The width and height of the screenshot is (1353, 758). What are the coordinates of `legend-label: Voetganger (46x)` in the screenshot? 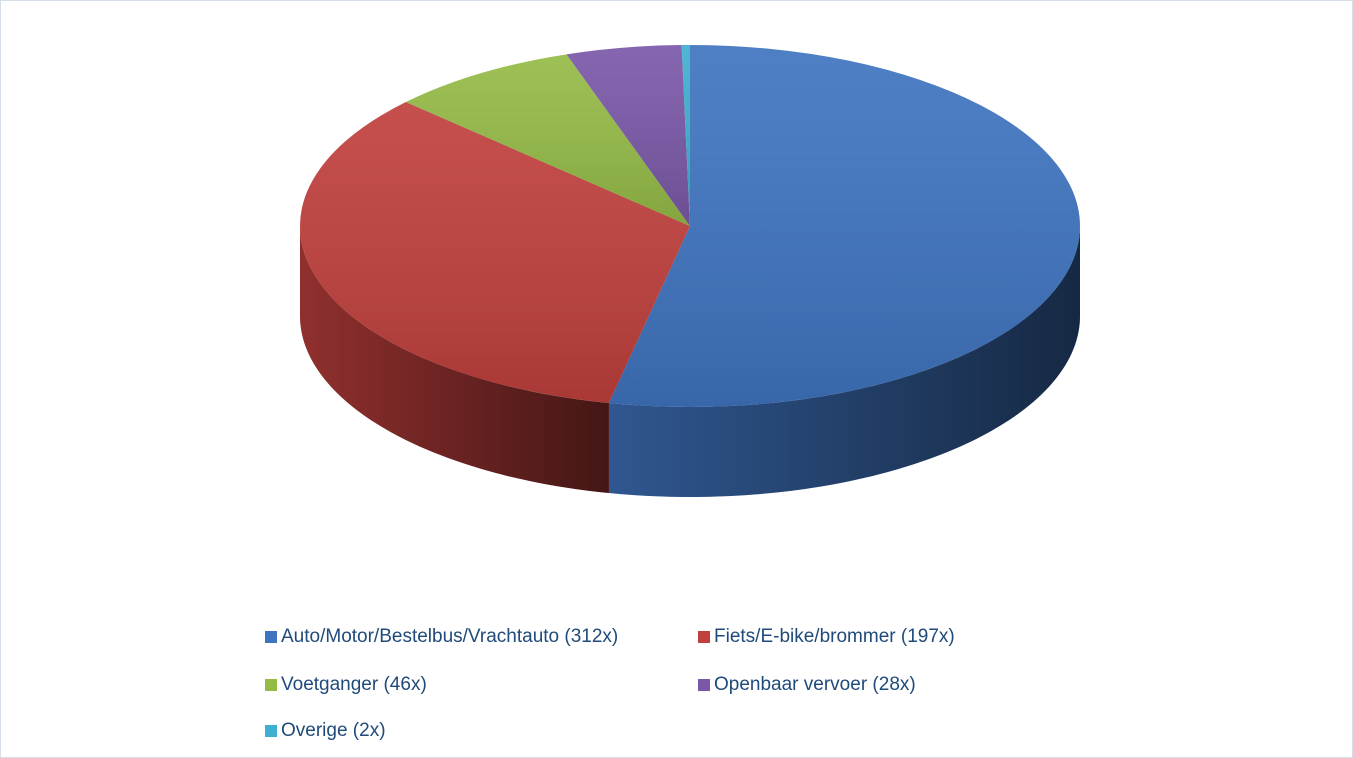 It's located at (354, 684).